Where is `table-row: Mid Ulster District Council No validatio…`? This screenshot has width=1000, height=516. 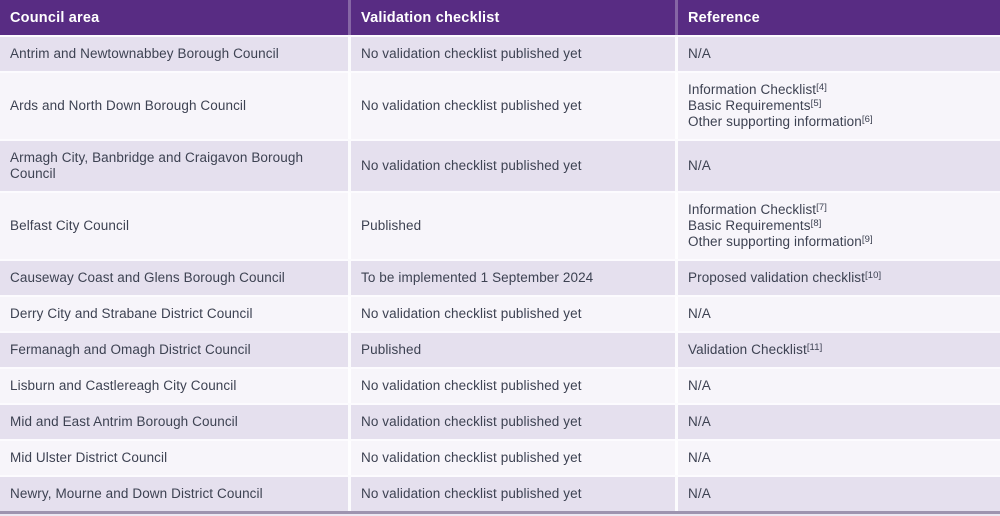
table-row: Mid Ulster District Council No validatio… is located at coordinates (500, 457).